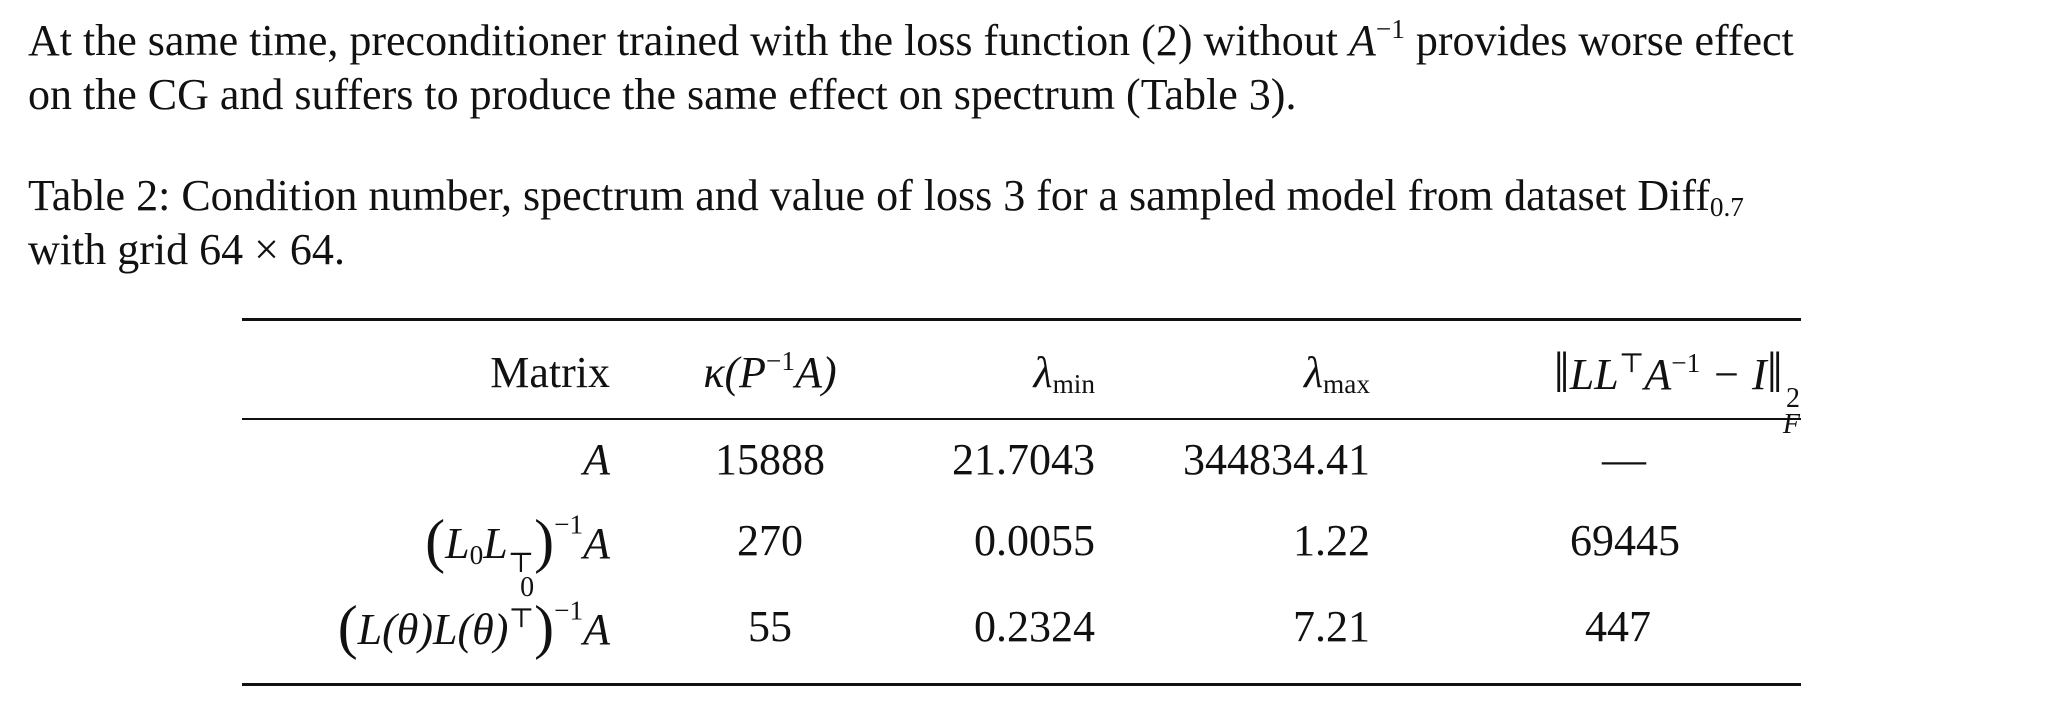 Image resolution: width=2048 pixels, height=712 pixels. I want to click on row3-loss: 447, so click(1618, 626).